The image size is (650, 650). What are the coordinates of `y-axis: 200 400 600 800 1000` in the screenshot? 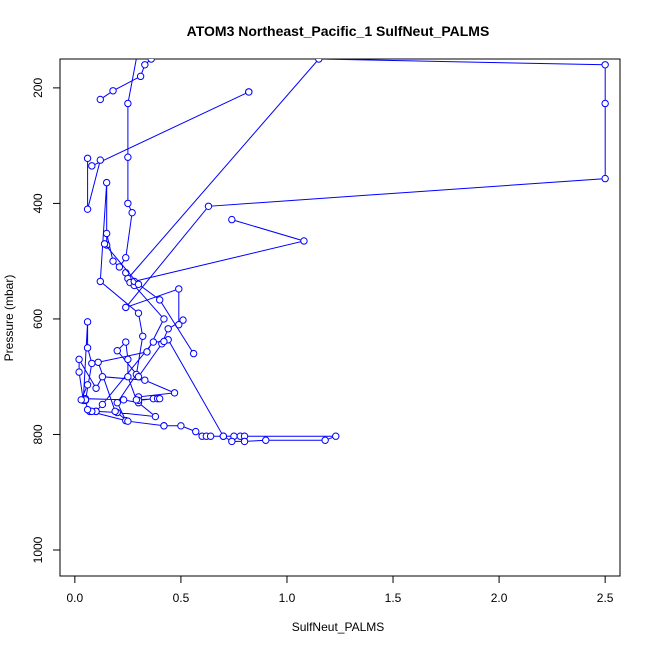 It's located at (46, 320).